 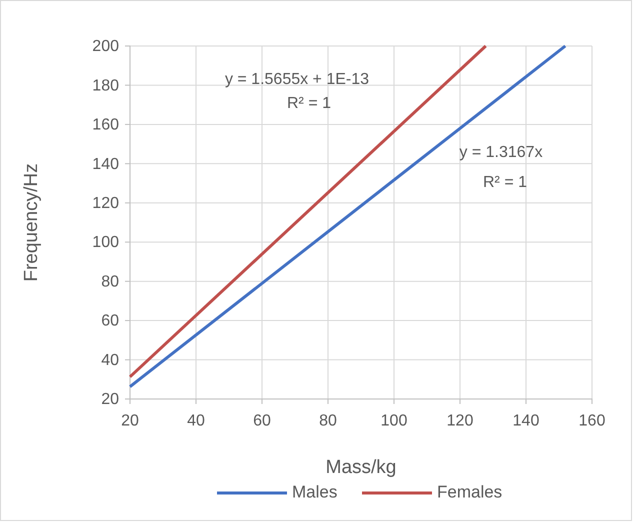 I want to click on y-tick-label: 20, so click(x=110, y=399).